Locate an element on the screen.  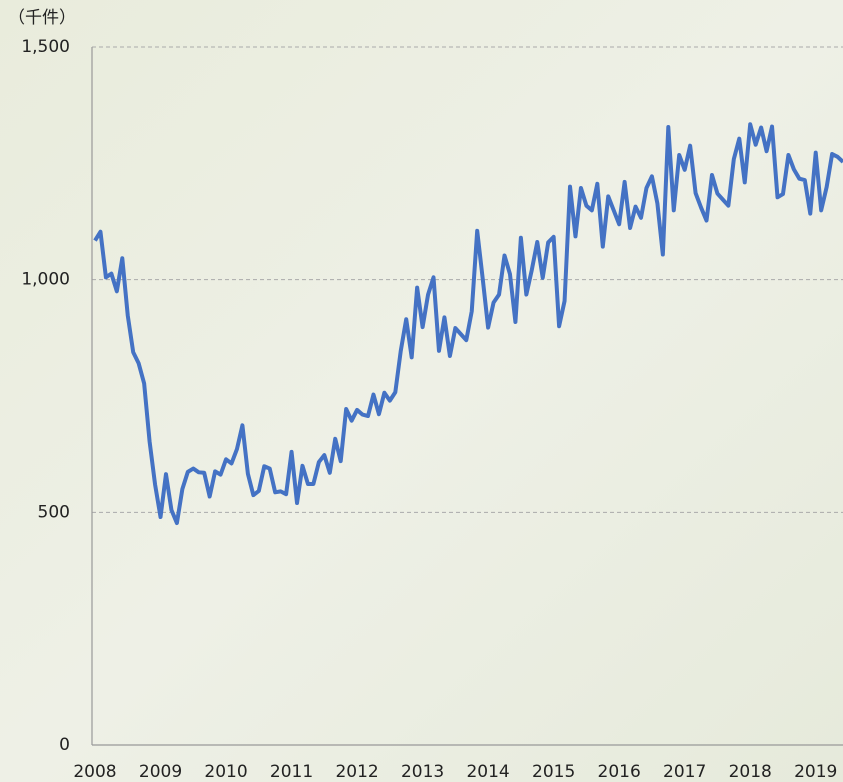
y-tick-label: 1,500 is located at coordinates (45, 47).